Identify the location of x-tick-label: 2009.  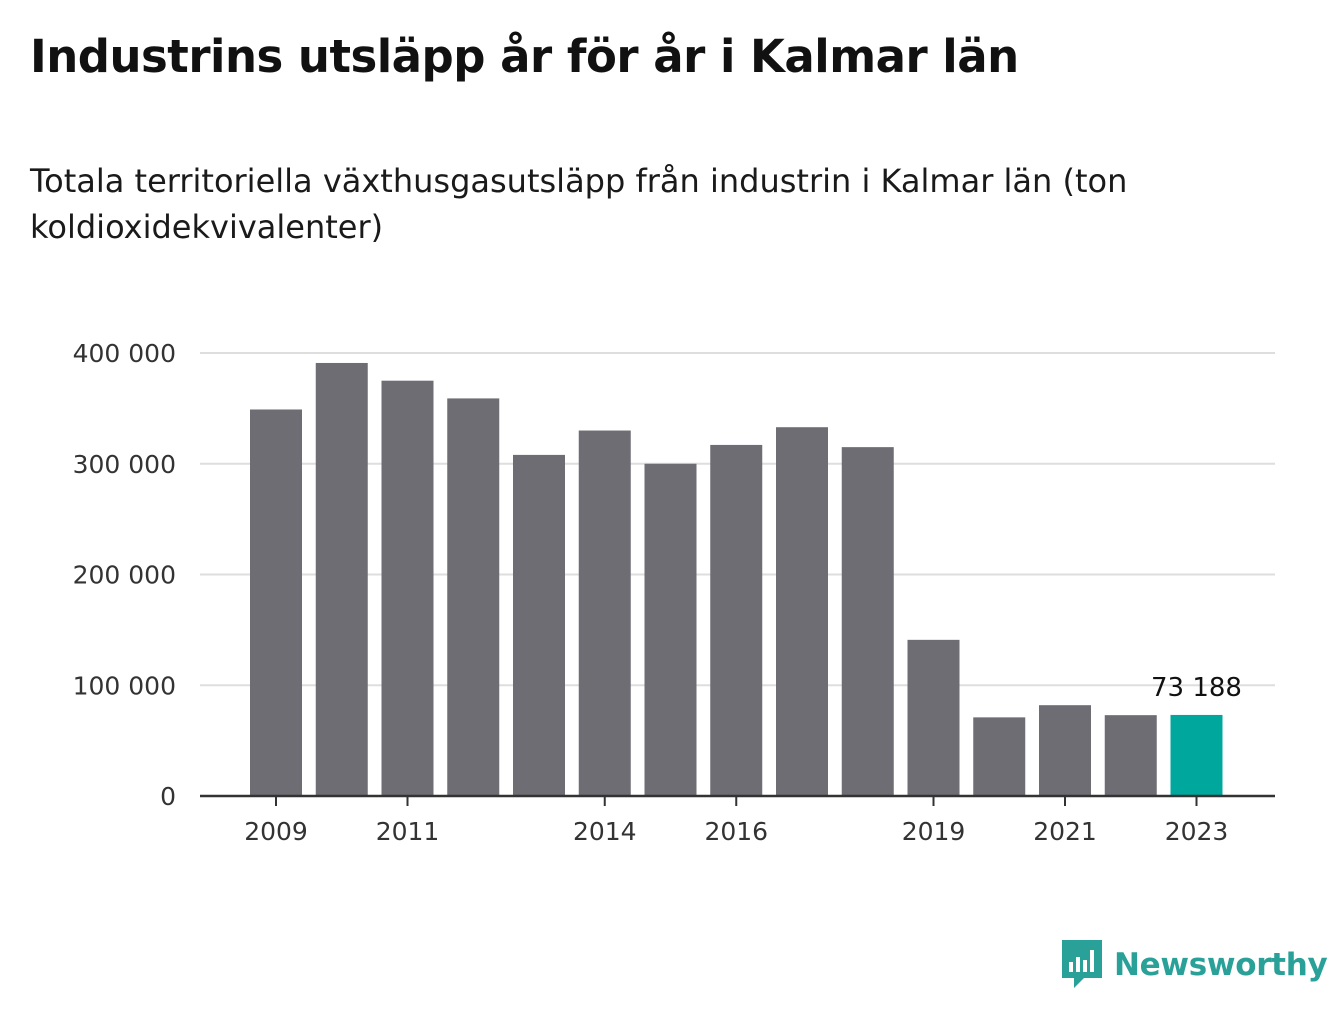
(276, 831).